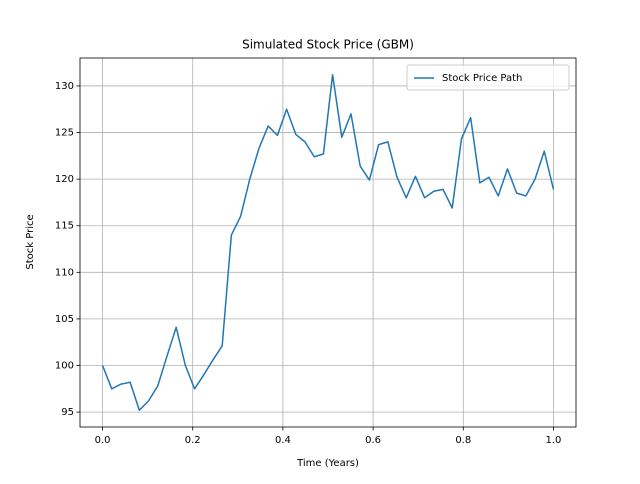  Describe the element at coordinates (463, 440) in the screenshot. I see `x-tick-label: 0.8` at that location.